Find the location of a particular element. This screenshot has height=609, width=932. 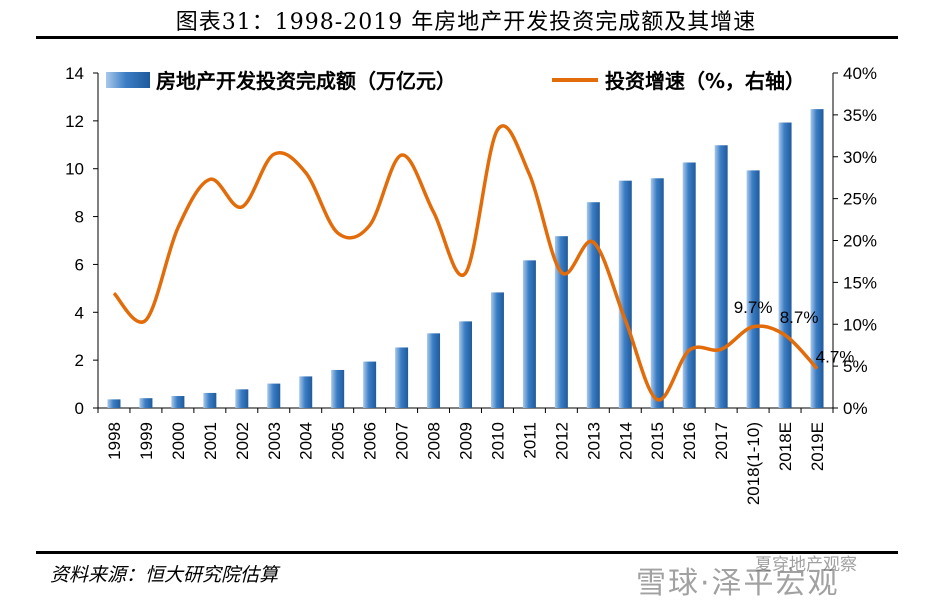

top-rule is located at coordinates (467, 37).